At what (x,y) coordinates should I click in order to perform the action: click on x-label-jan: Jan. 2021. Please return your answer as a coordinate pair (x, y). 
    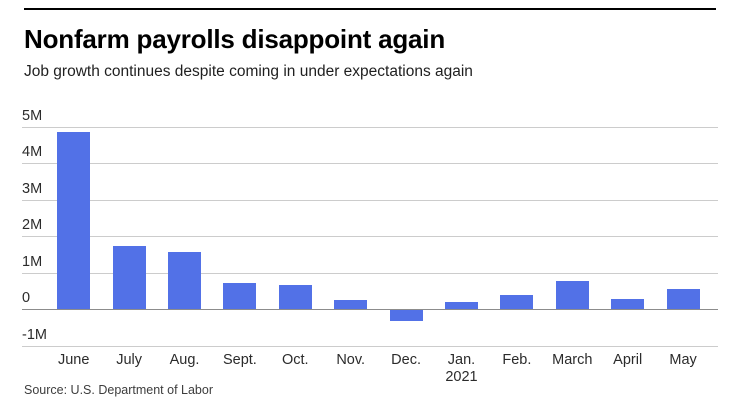
    Looking at the image, I should click on (461, 368).